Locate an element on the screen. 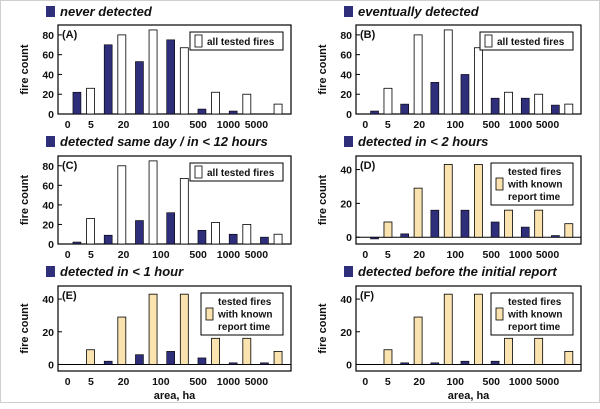 The image size is (600, 409). panel-title: detected before the initial report is located at coordinates (457, 271).